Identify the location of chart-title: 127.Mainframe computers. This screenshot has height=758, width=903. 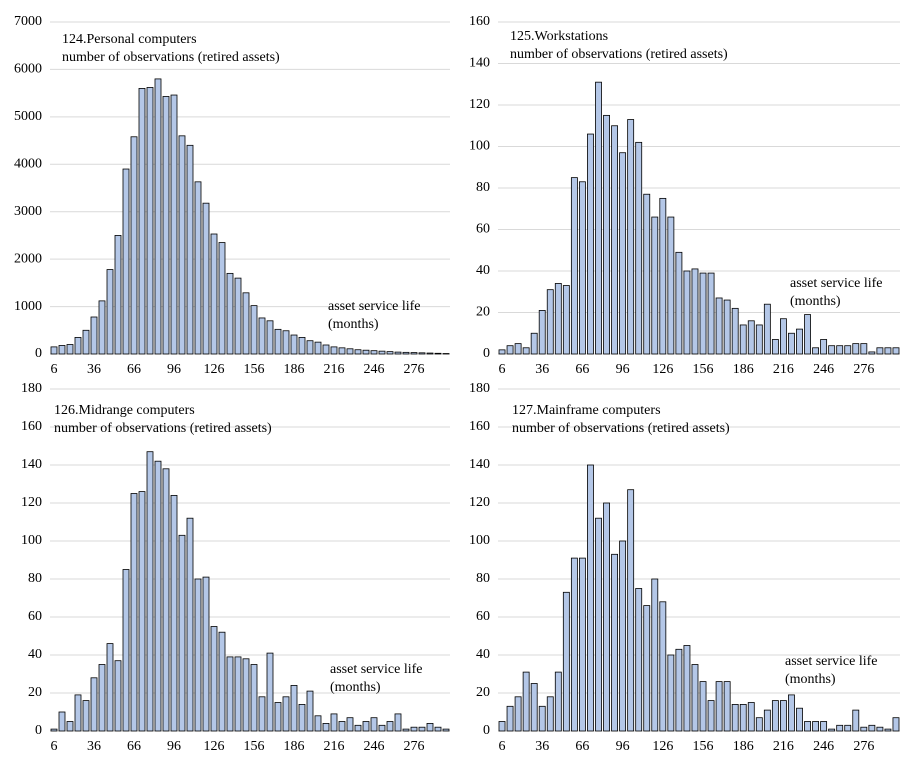
(586, 410).